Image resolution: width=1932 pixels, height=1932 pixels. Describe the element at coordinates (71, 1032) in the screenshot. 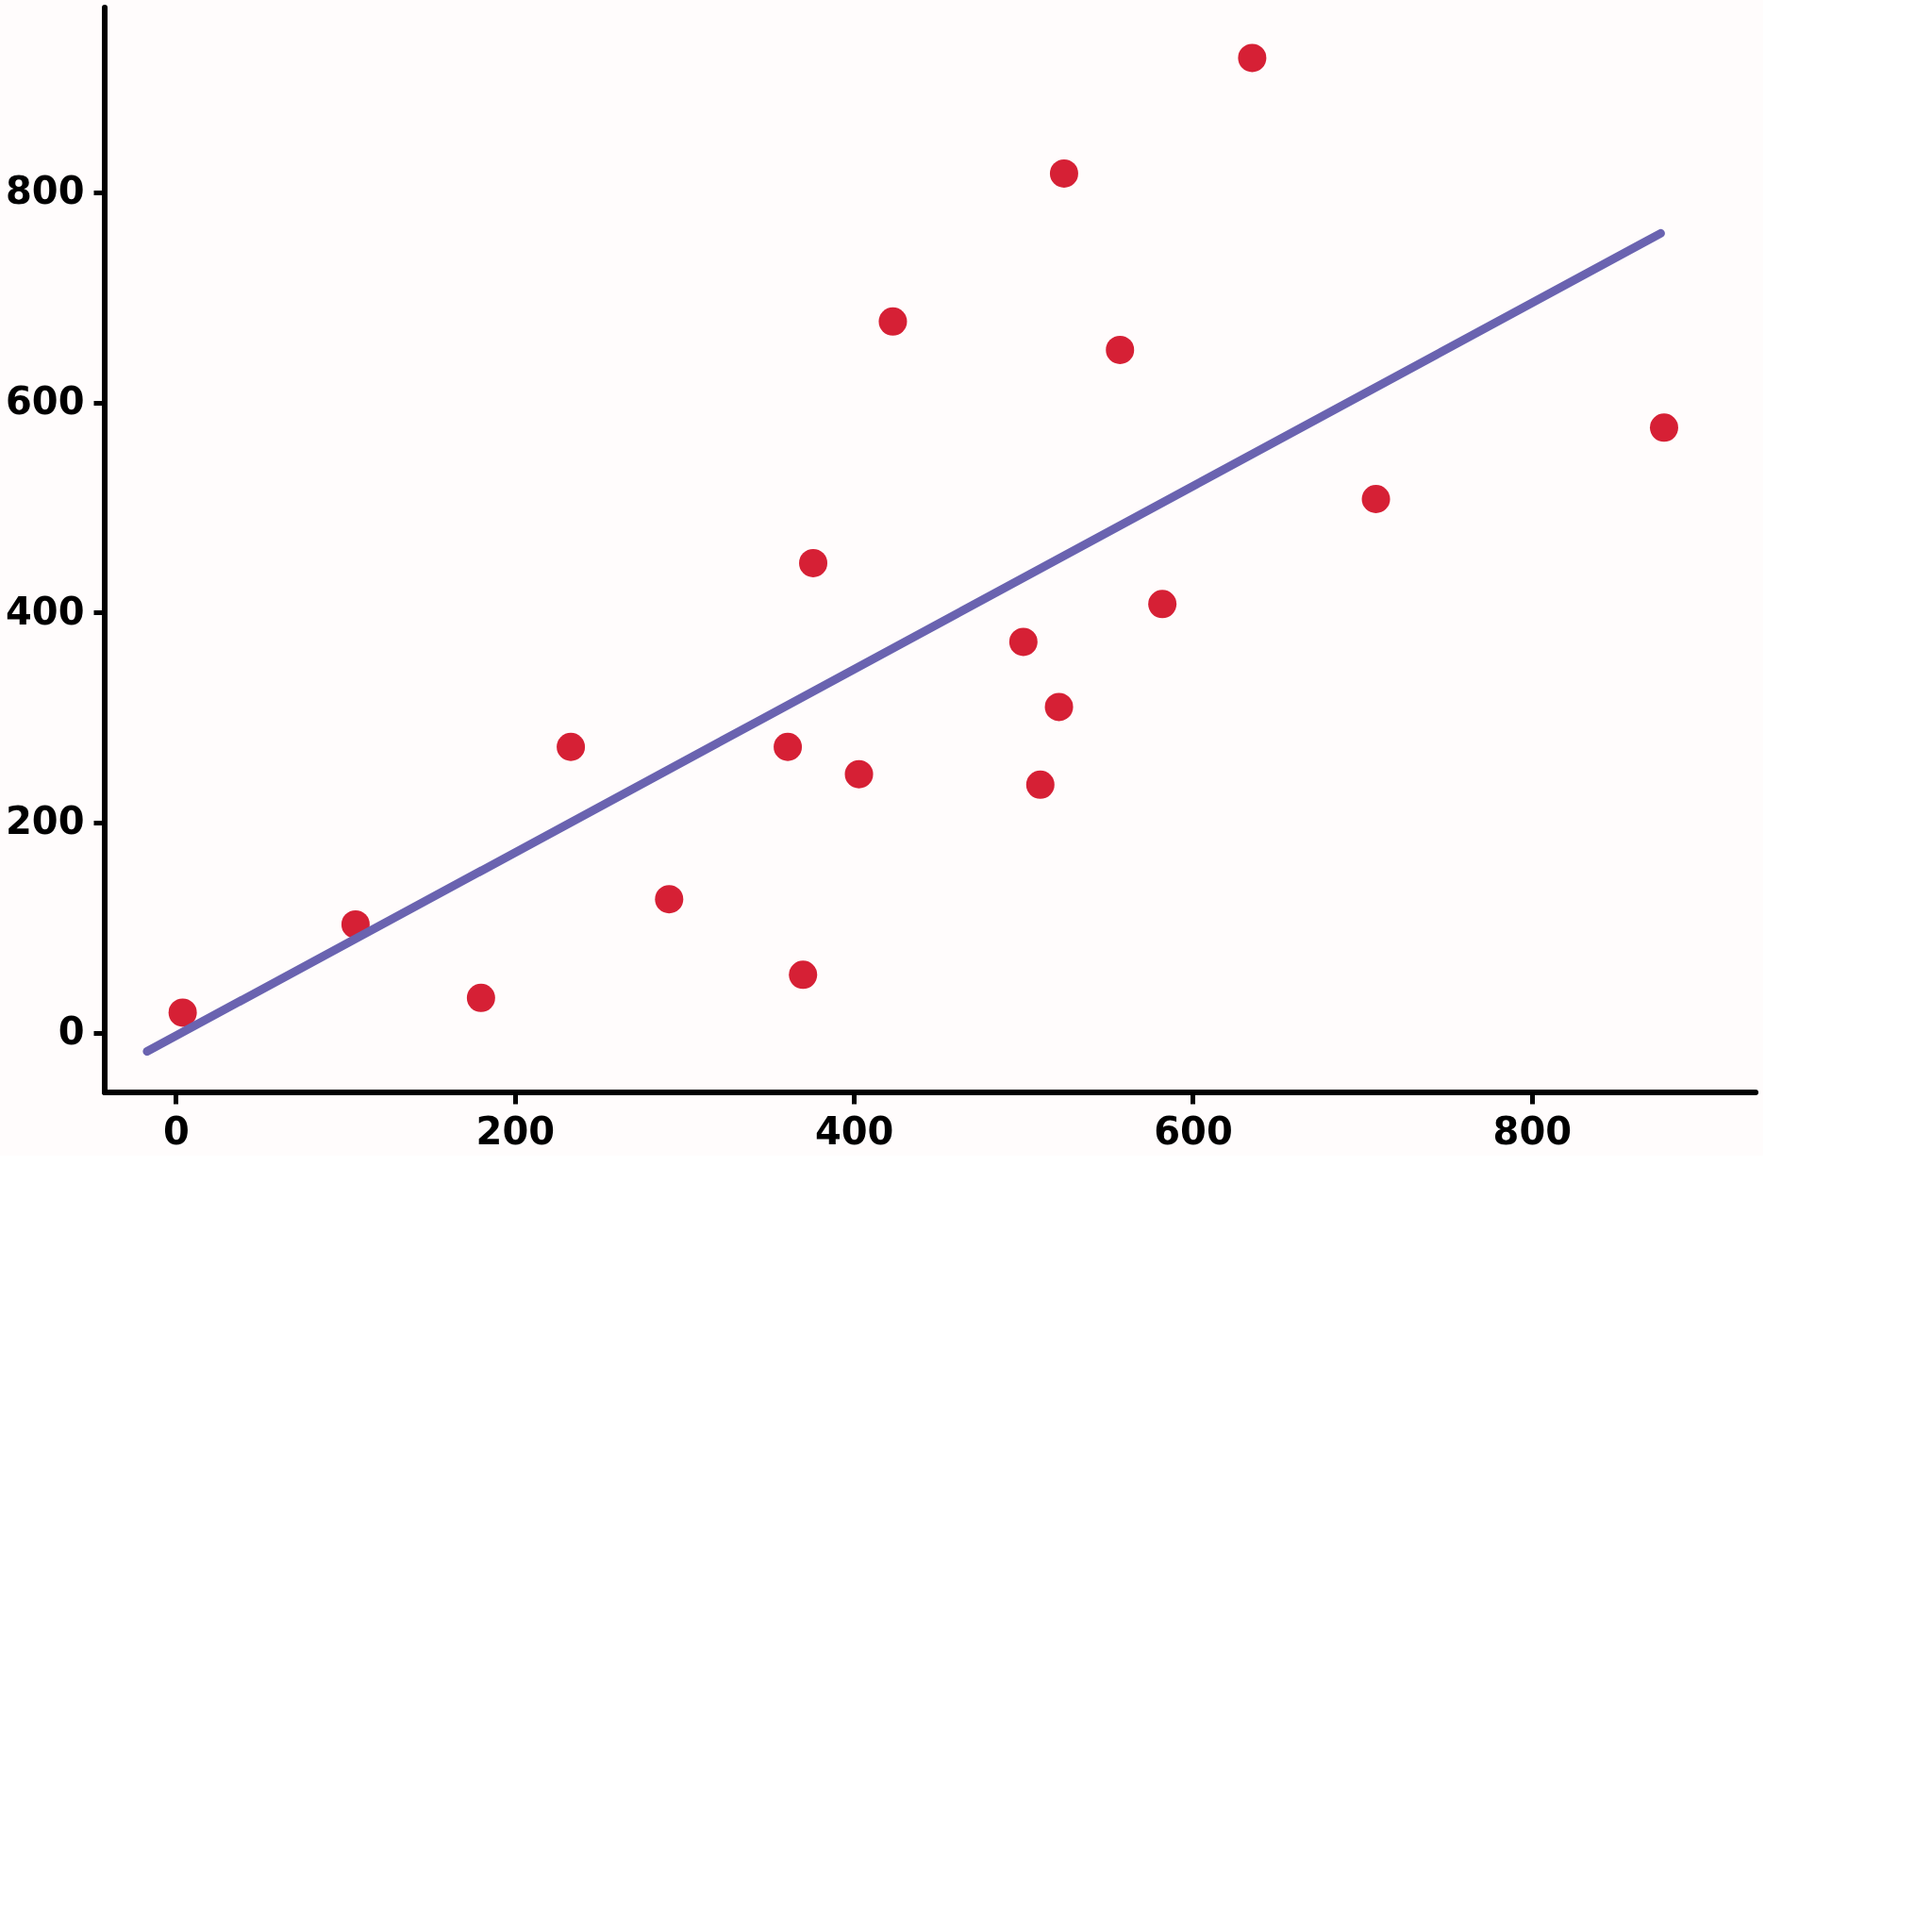

I see `y-tick-label: 0` at that location.